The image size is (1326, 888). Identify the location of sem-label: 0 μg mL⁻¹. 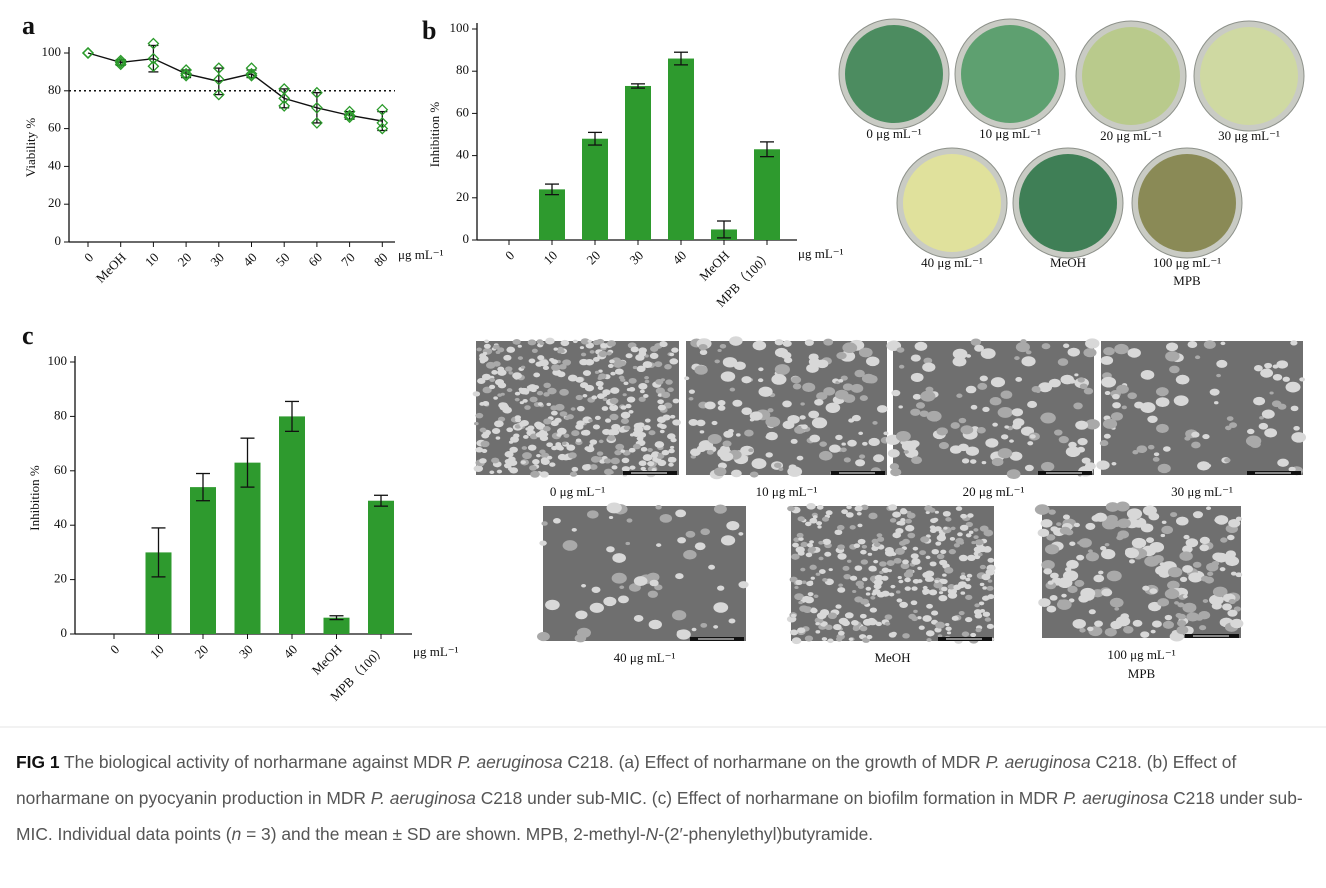
(577, 491).